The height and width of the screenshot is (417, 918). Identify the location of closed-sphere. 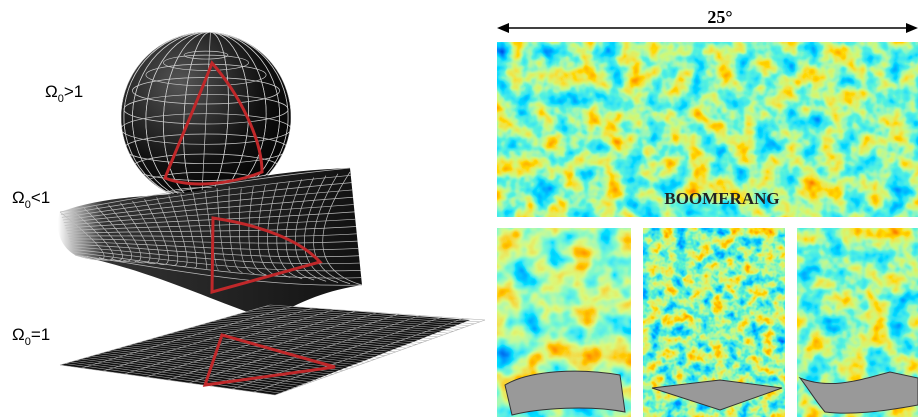
(206, 117).